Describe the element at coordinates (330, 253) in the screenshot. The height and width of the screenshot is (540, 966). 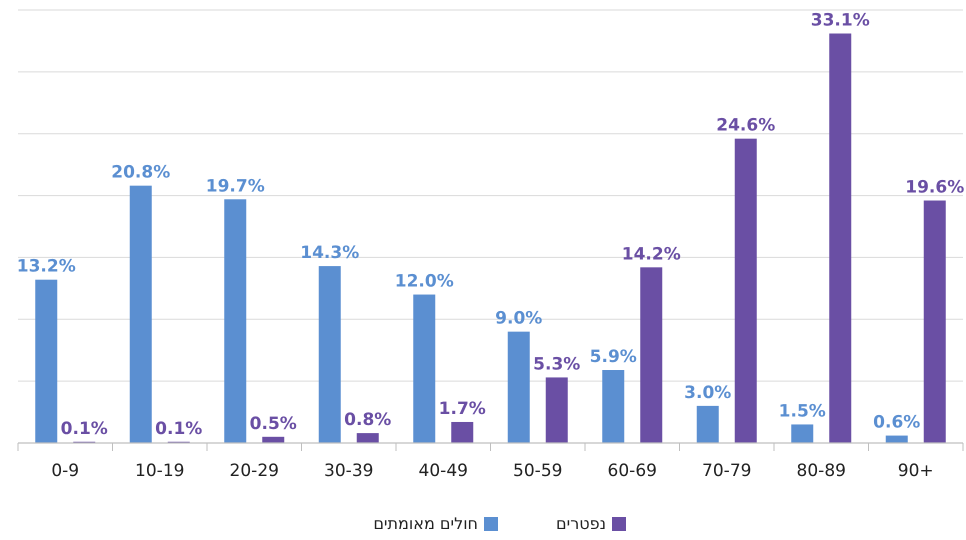
I see `data-label: 14.3%` at that location.